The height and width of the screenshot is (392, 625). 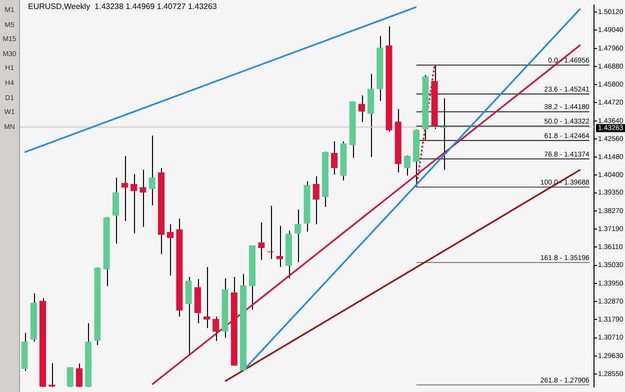 I want to click on chart-title: EURUSD,Weekly 1.43238 1.44969 1.40727 1.43263, so click(x=123, y=7).